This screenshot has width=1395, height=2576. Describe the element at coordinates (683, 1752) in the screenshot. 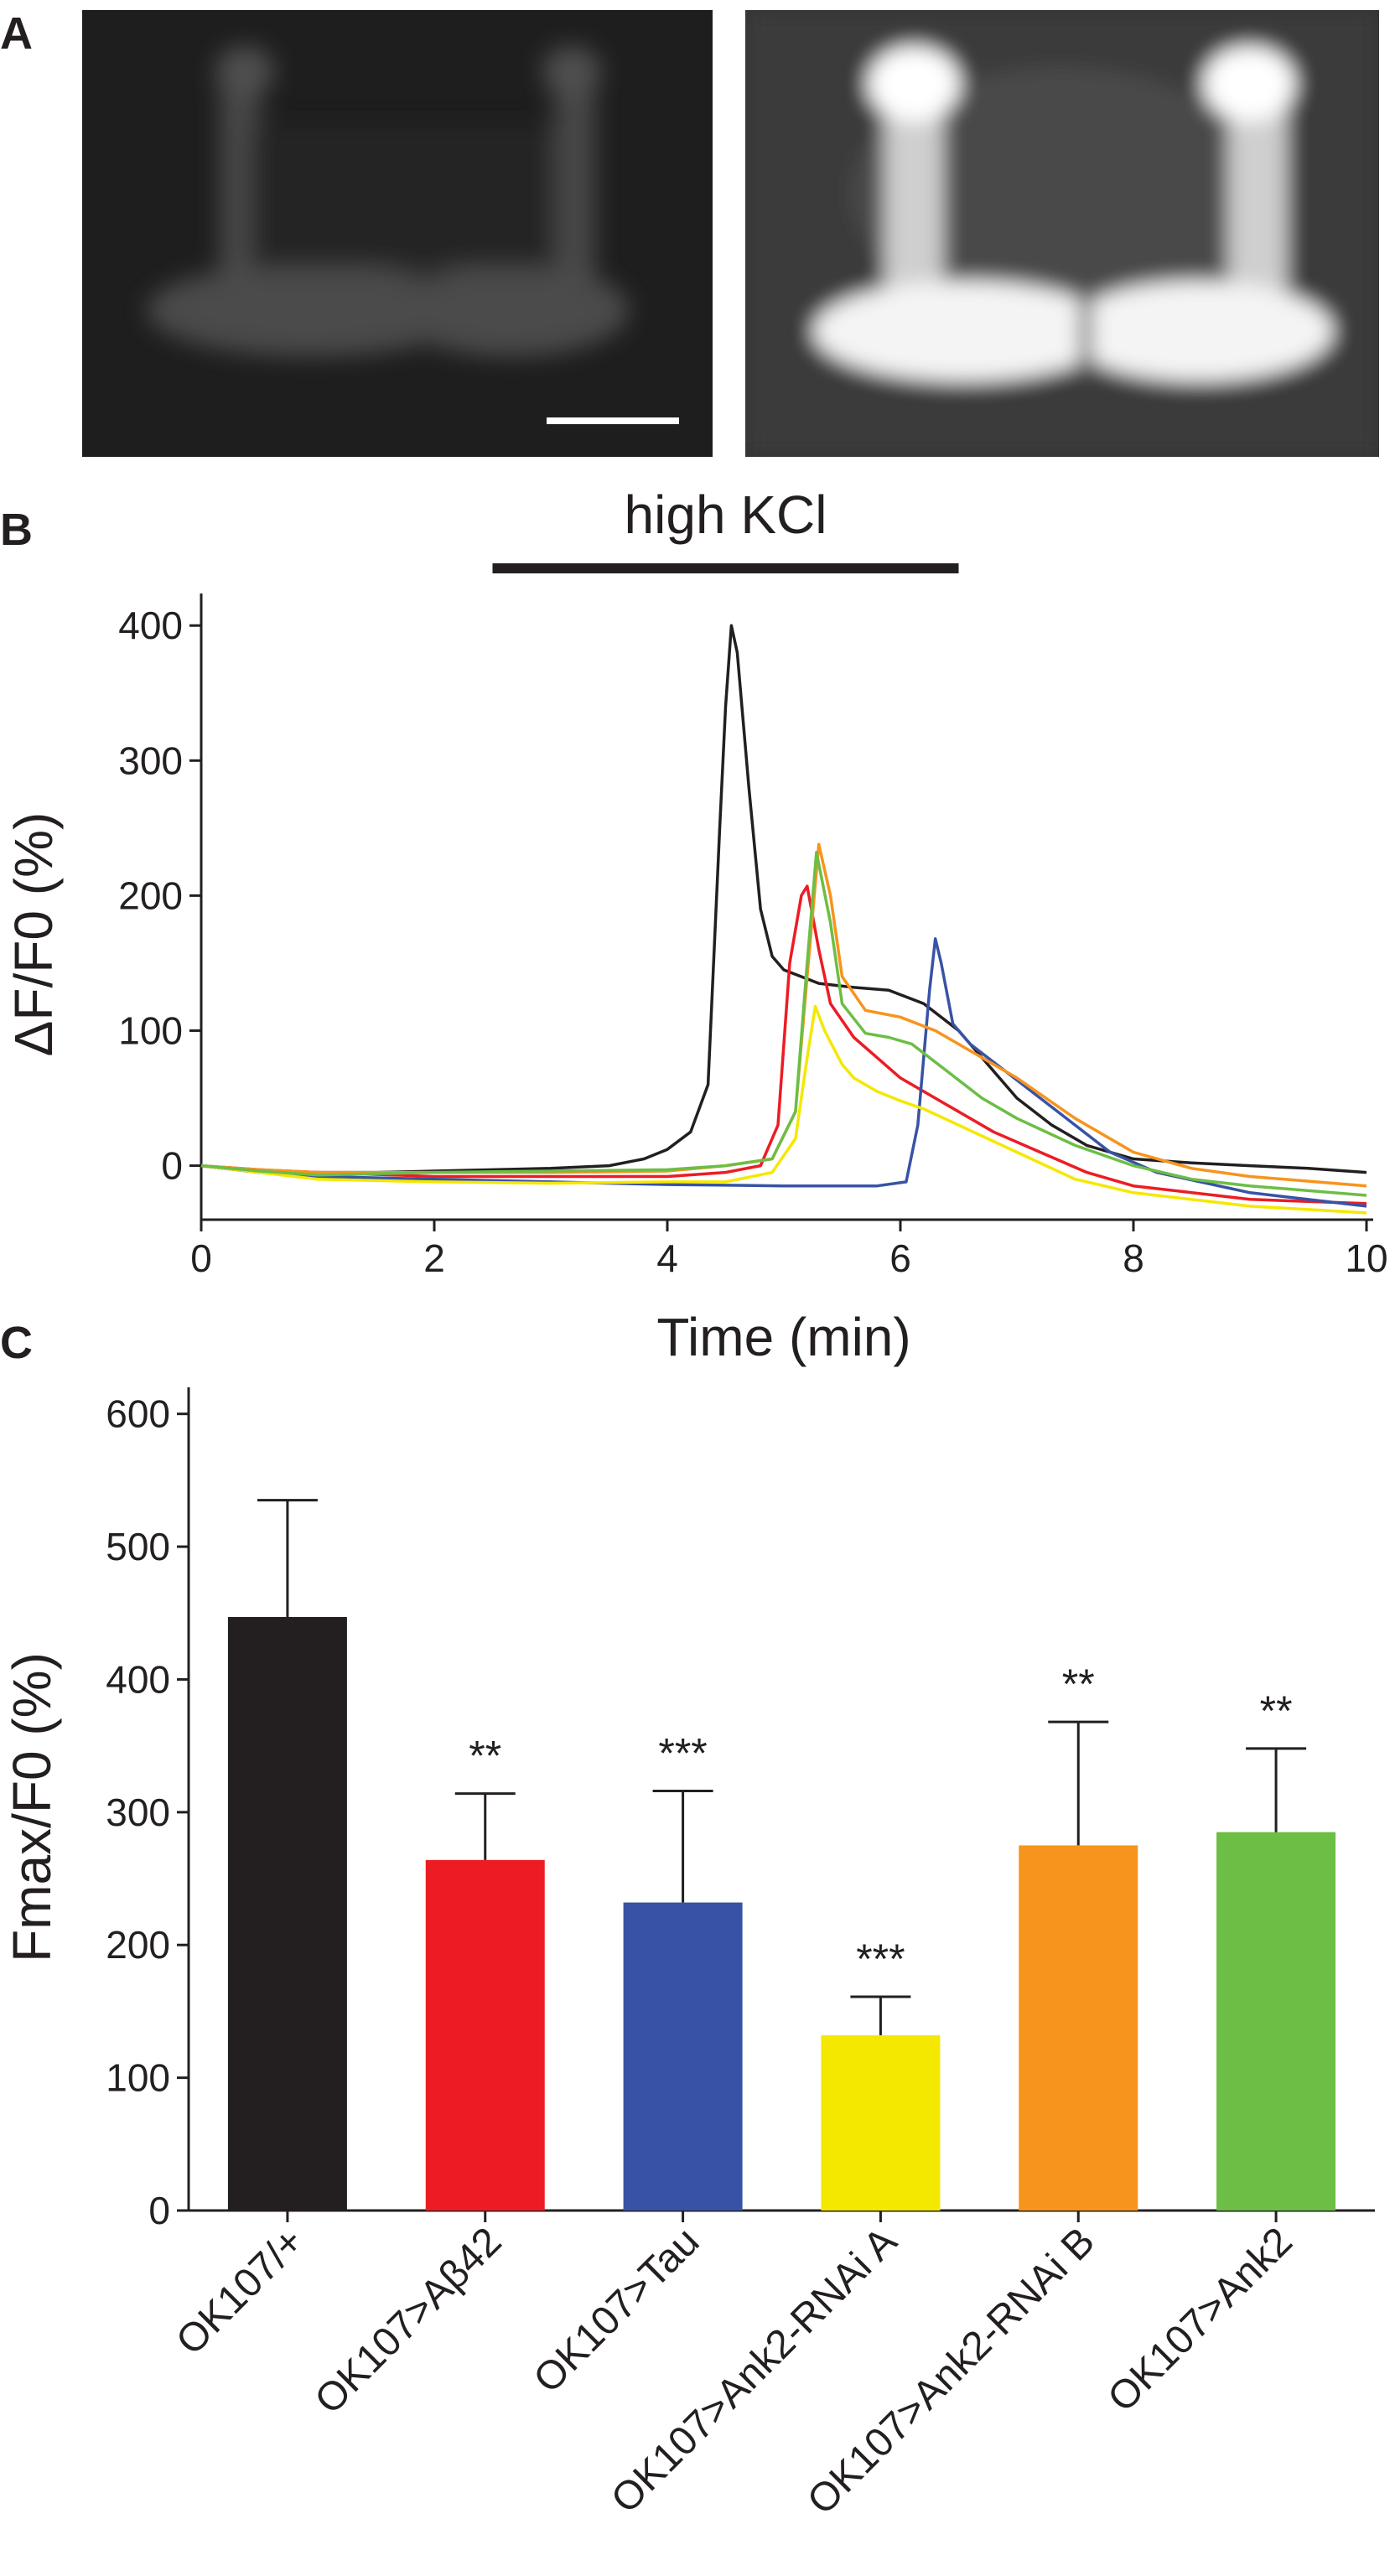

I see `significance-mark-2: ***` at that location.